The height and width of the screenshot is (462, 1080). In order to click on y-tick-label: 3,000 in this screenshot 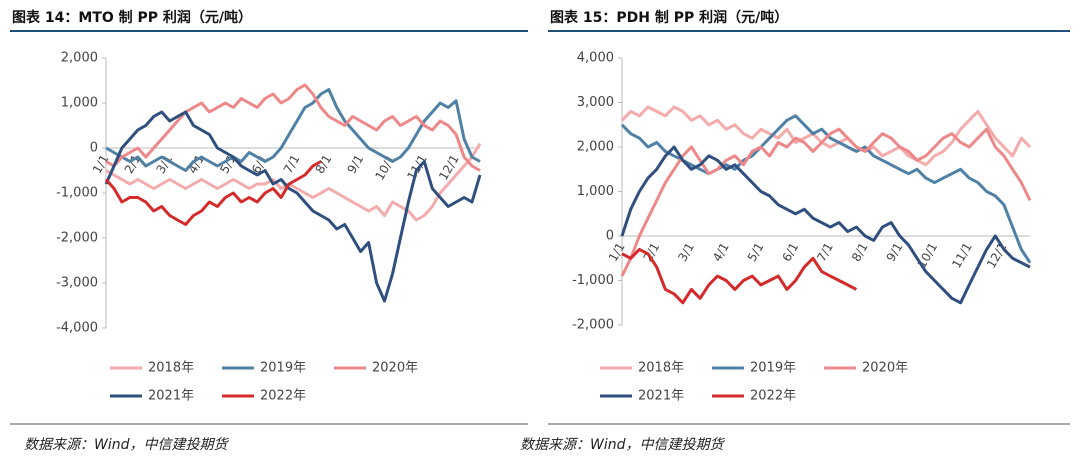, I will do `click(595, 102)`.